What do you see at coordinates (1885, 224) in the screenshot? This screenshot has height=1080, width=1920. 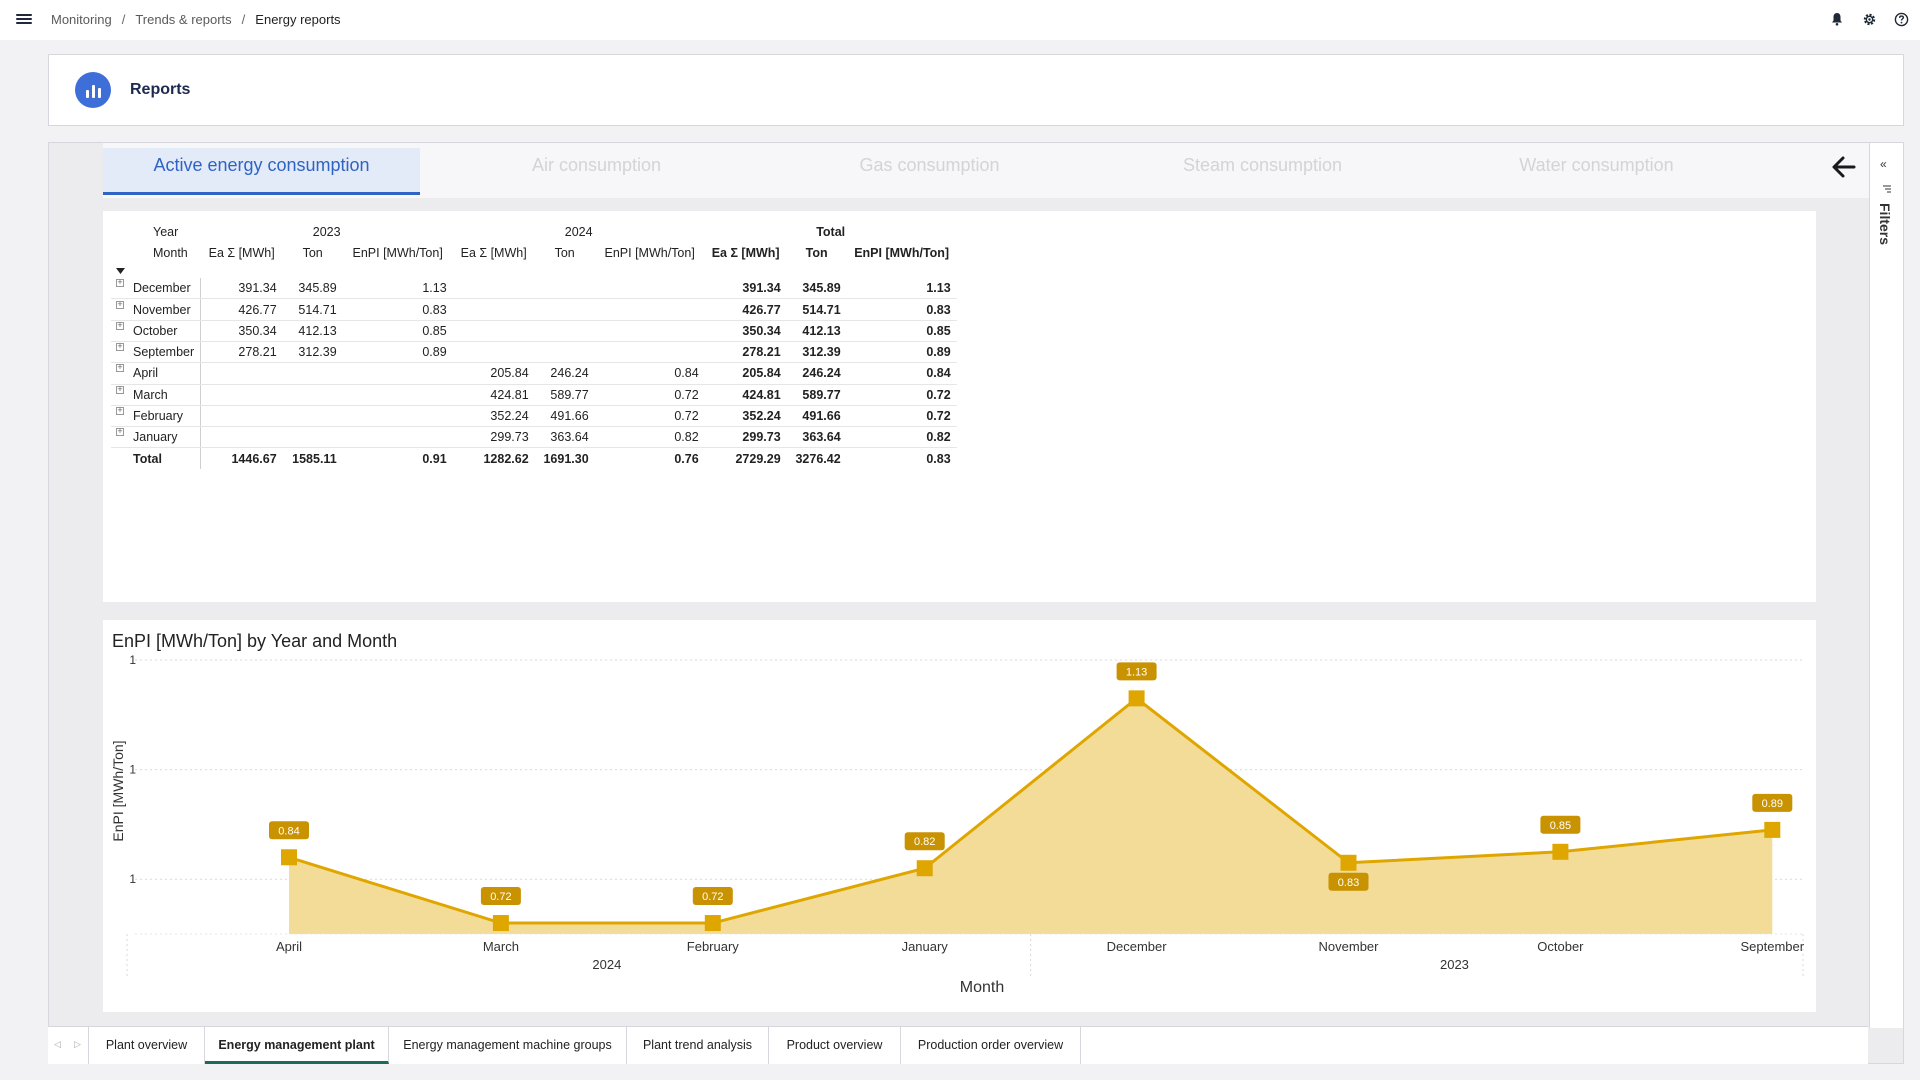 I see `filters-label: Filters` at bounding box center [1885, 224].